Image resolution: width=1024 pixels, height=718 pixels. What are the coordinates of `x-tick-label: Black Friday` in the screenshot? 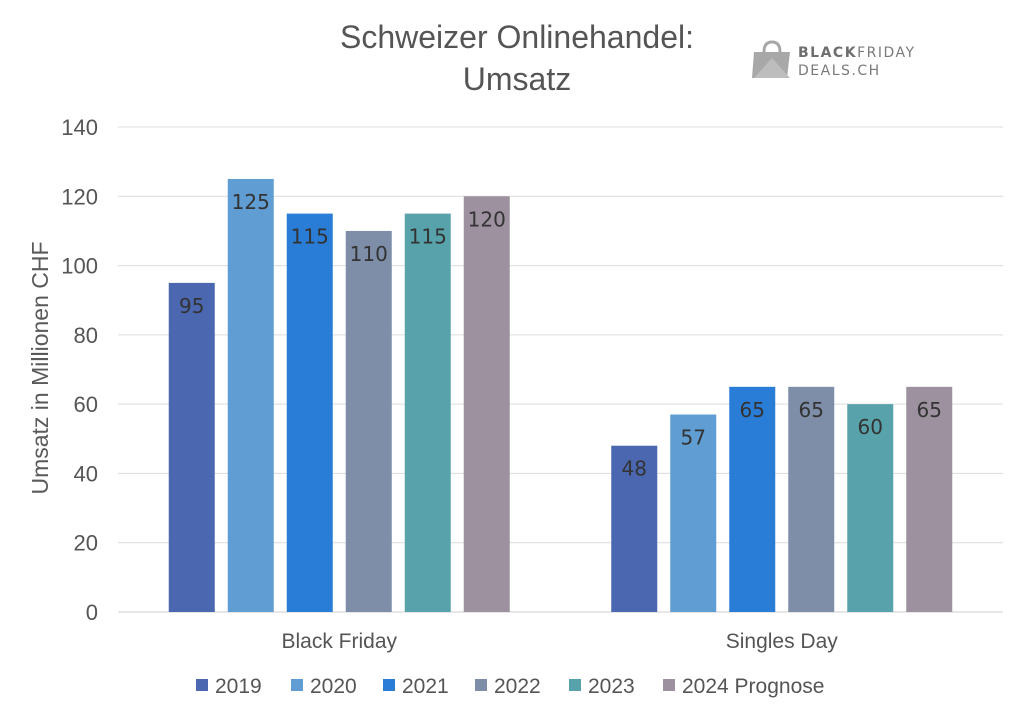 It's located at (339, 641).